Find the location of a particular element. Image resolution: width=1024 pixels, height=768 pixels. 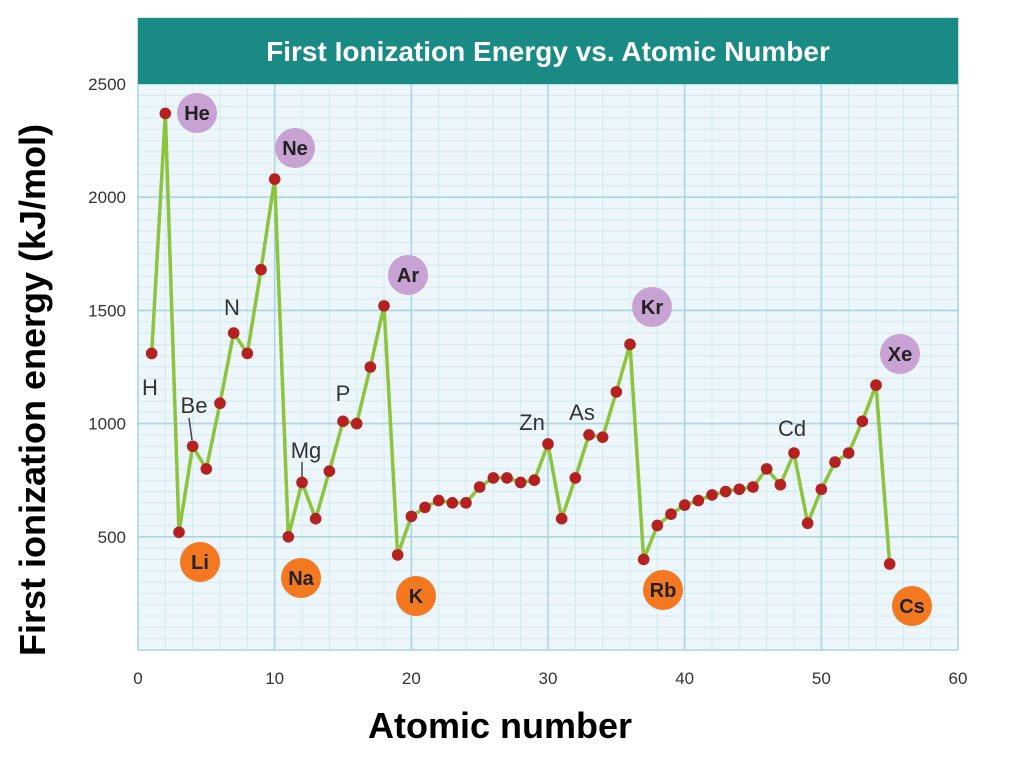

title-bar is located at coordinates (548, 51).